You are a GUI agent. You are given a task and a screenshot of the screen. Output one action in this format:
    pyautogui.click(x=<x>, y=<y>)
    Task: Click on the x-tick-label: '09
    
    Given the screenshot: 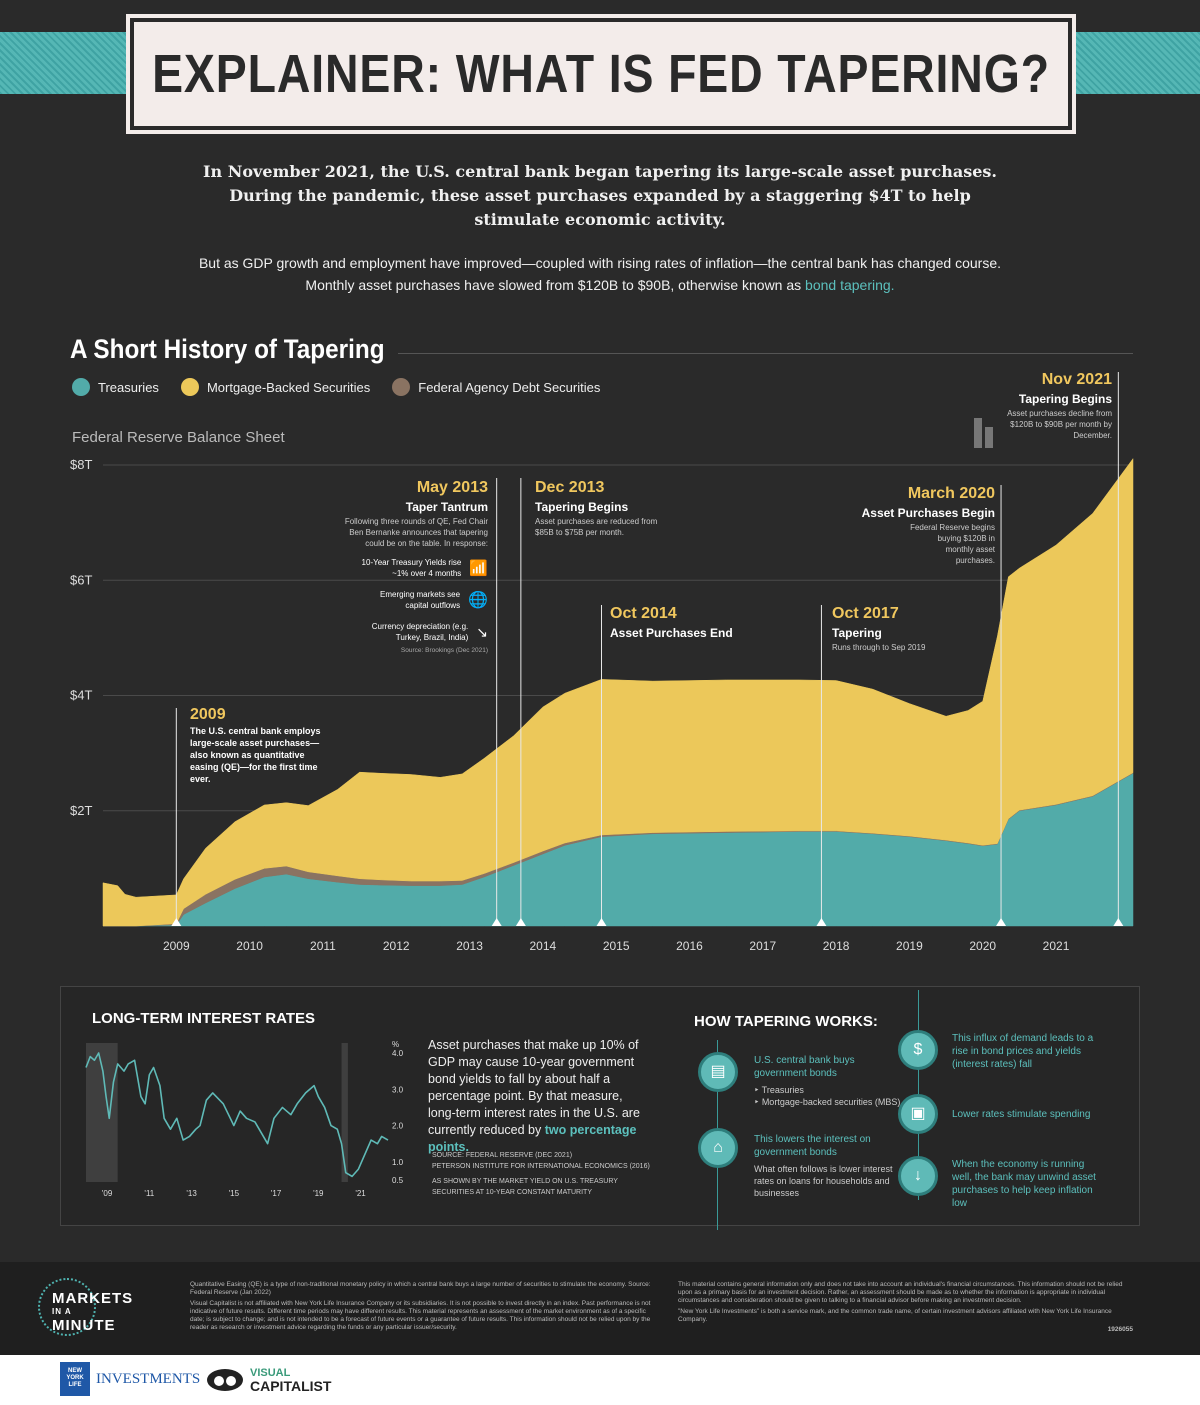 What is the action you would take?
    pyautogui.click(x=107, y=1193)
    